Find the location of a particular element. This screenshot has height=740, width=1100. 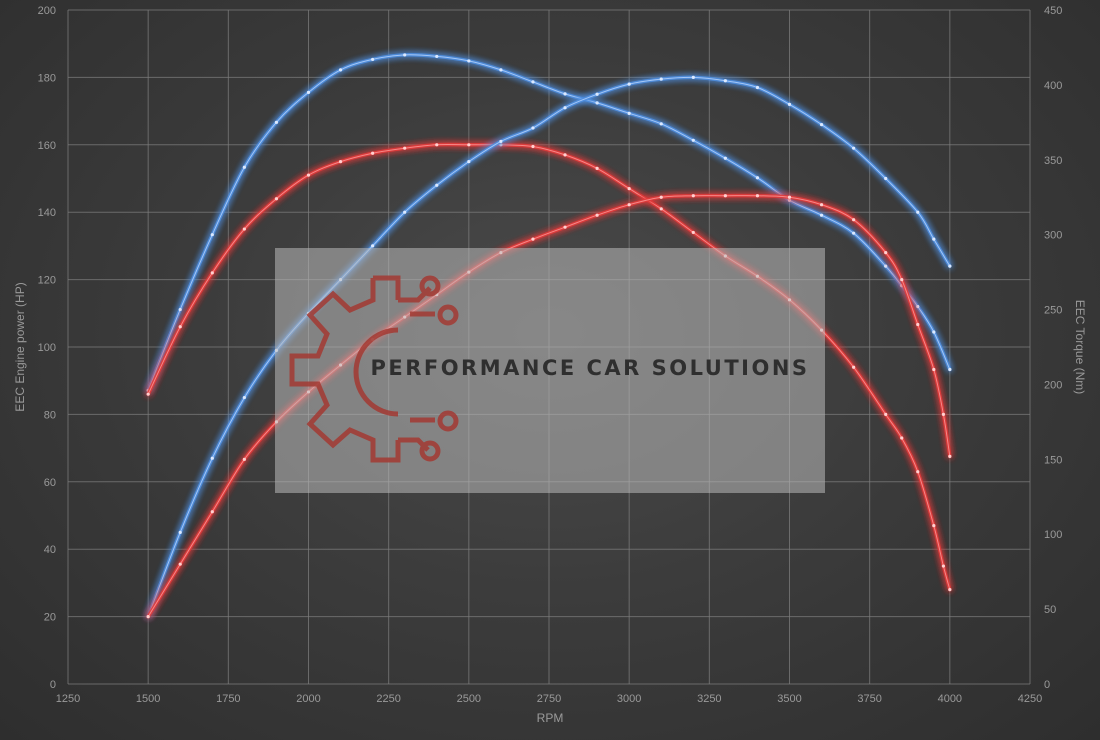

x-tick-label: 3250 is located at coordinates (709, 699).